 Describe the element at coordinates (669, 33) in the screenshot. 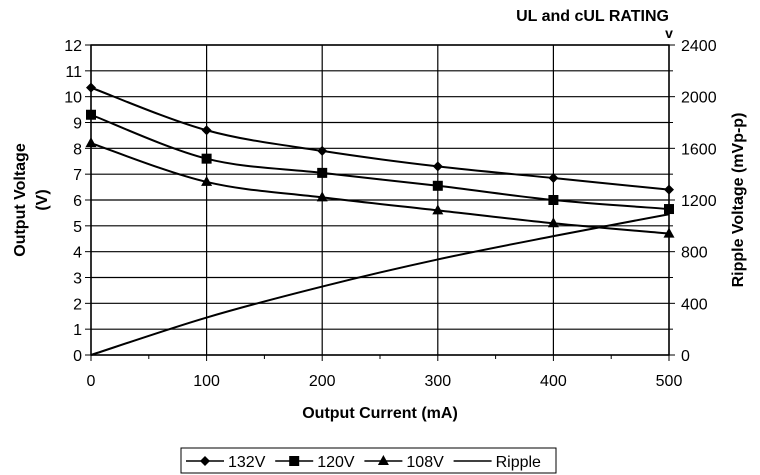

I see `chart-title-mark: v` at that location.